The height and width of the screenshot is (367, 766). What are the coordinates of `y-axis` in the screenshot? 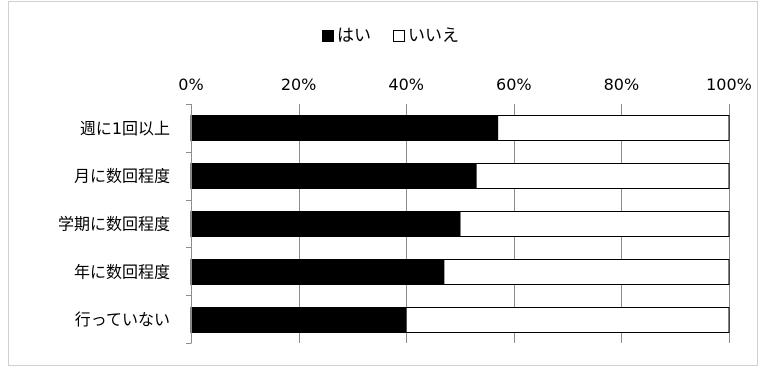 It's located at (189, 224).